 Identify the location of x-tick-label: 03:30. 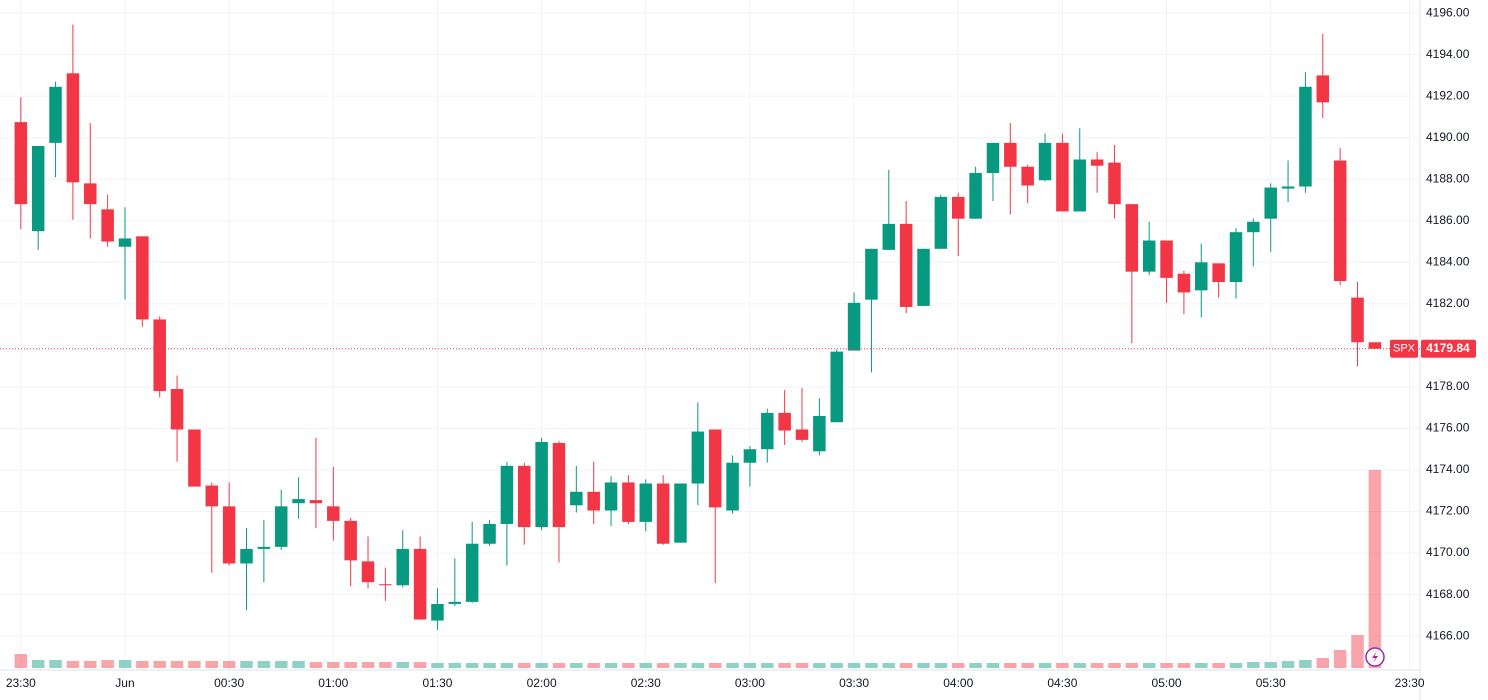
(854, 683).